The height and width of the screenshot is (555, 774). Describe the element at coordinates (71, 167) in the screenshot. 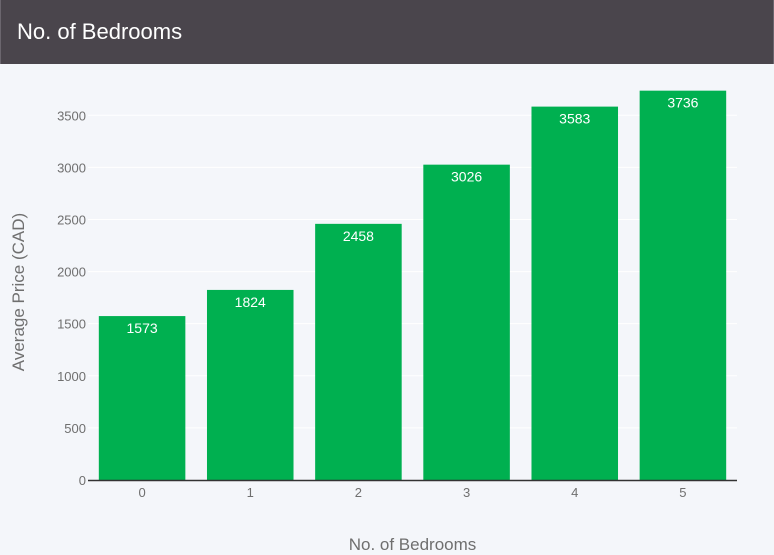

I see `y-tick-label: 3000` at that location.